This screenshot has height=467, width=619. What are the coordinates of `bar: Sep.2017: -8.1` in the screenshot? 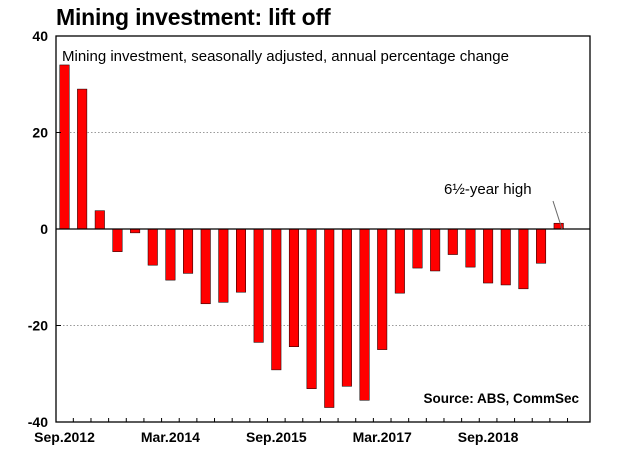 It's located at (417, 248).